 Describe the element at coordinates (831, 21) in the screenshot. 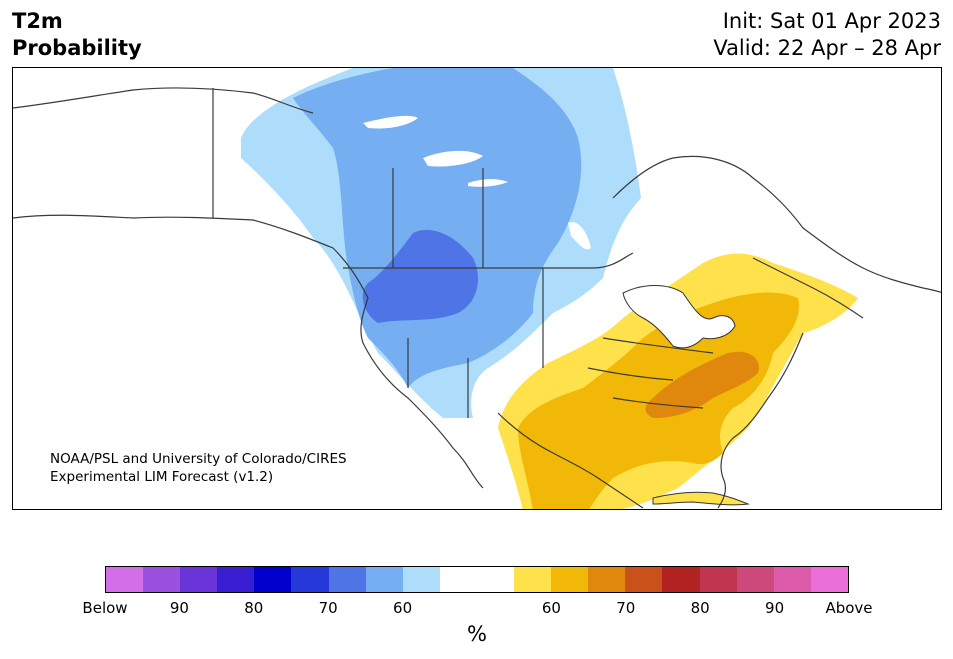

I see `init-date: Init: Sat 01 Apr 2023` at that location.